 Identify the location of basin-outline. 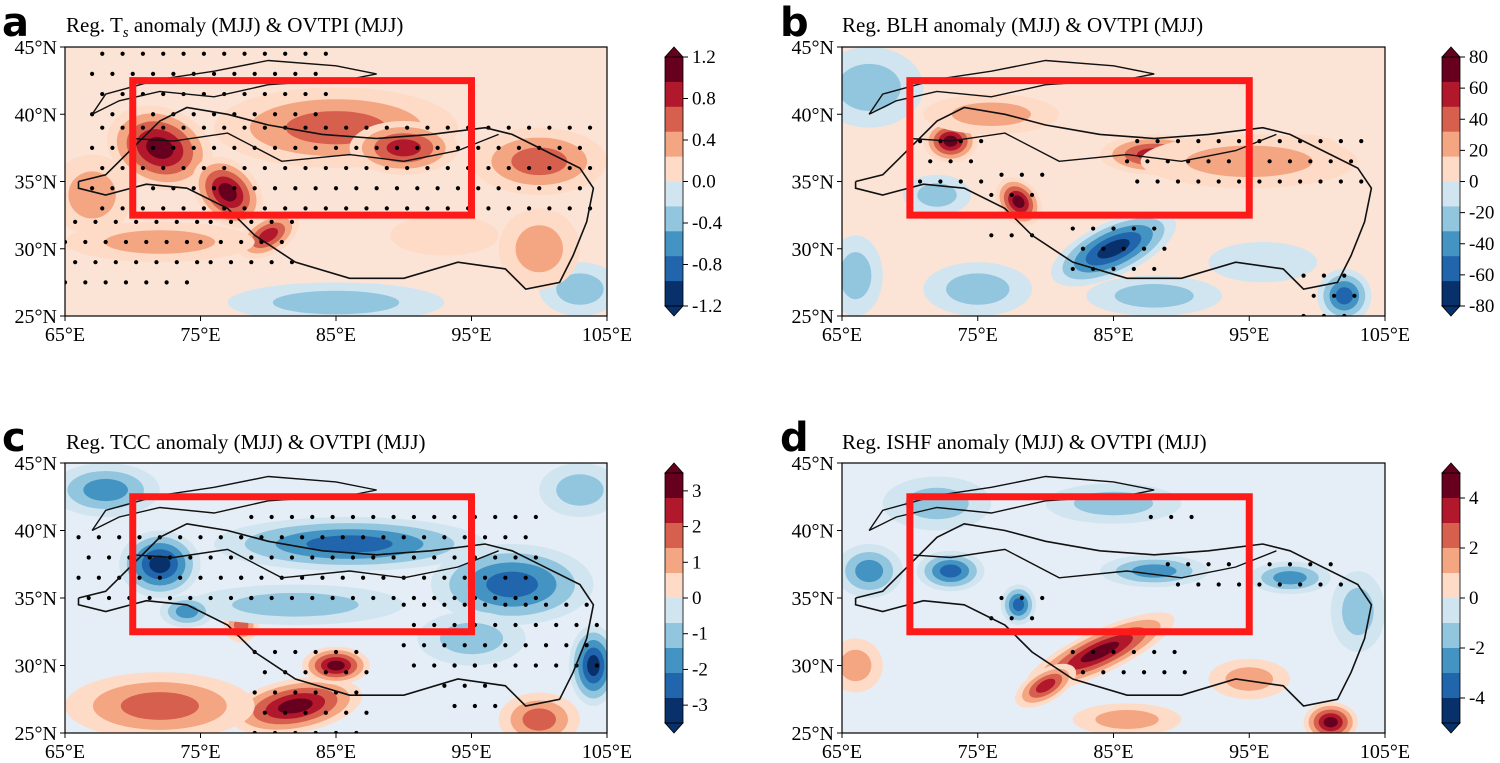
(315, 563).